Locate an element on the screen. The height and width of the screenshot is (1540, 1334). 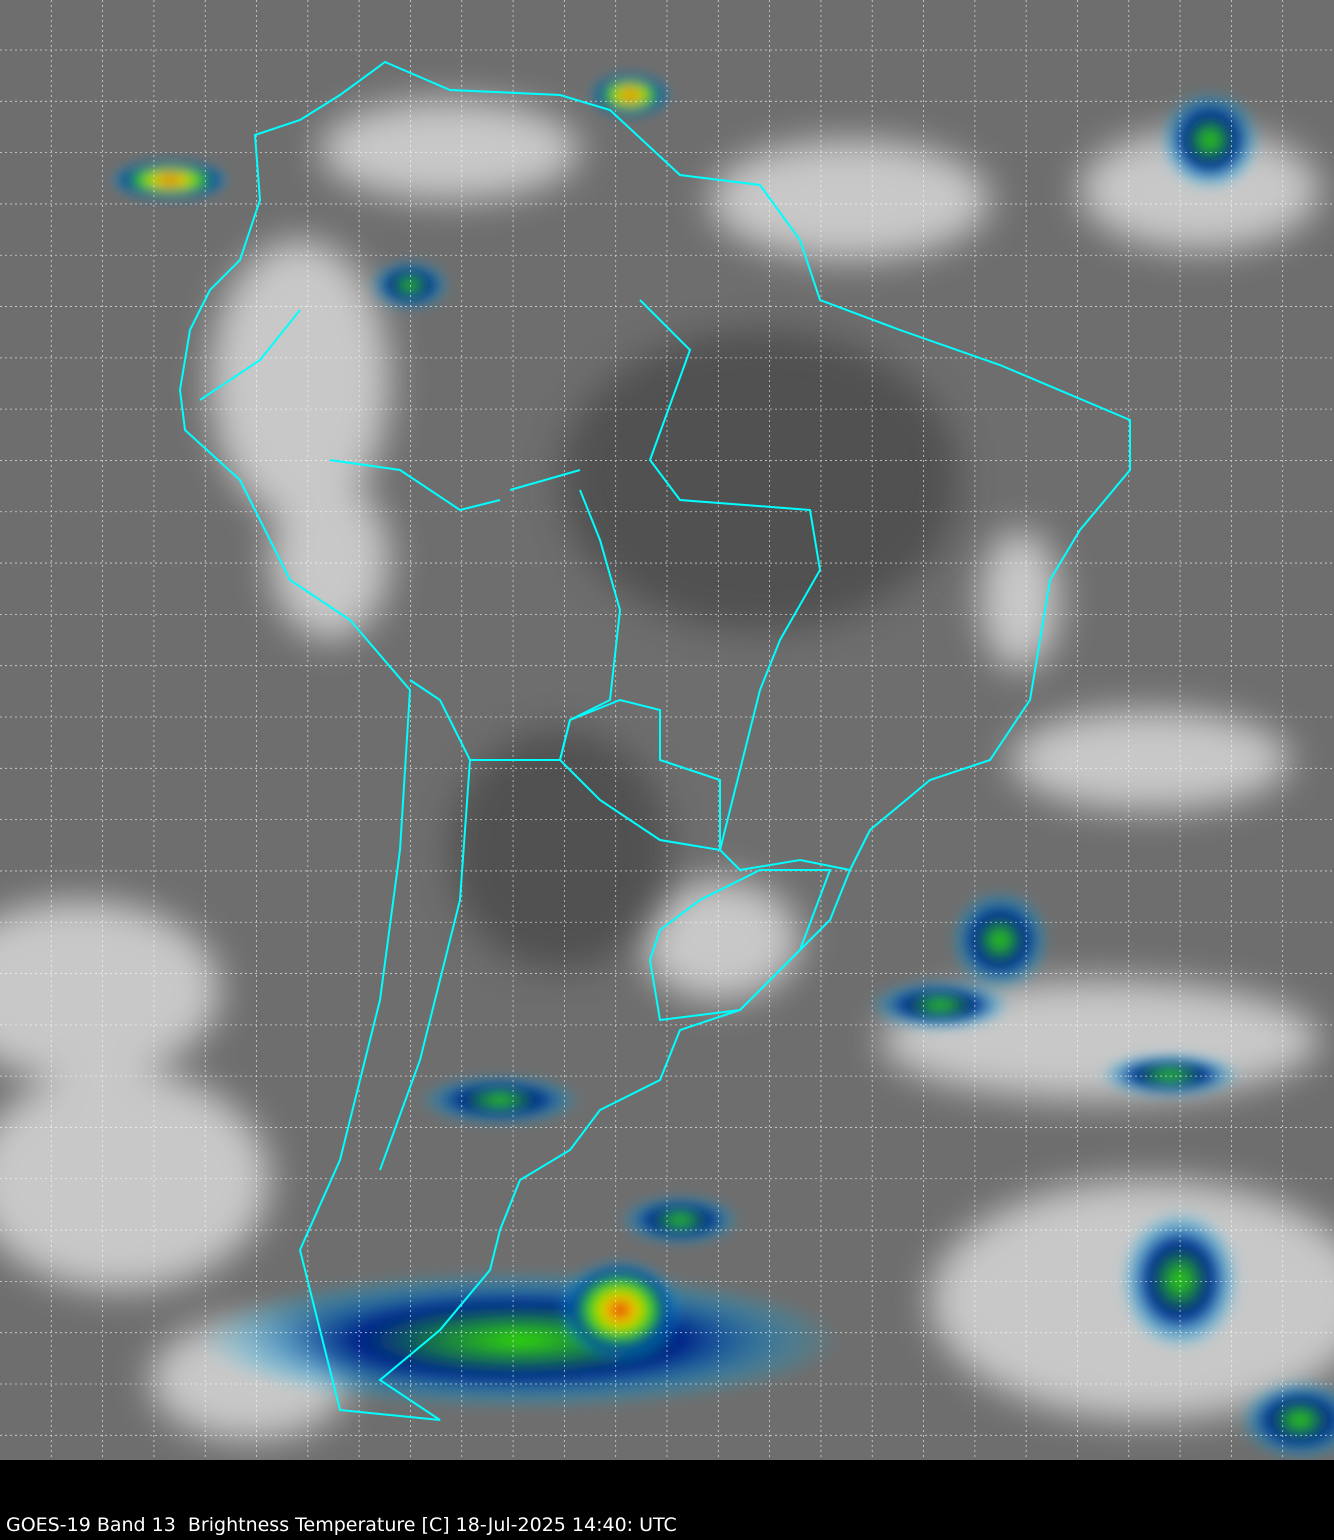
paraguay-border is located at coordinates (639, 775).